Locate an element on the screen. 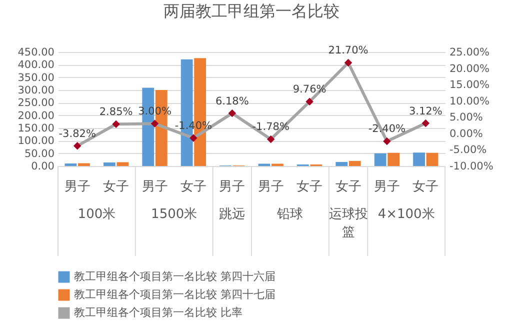 The height and width of the screenshot is (336, 506). text: 1500米 is located at coordinates (174, 214).